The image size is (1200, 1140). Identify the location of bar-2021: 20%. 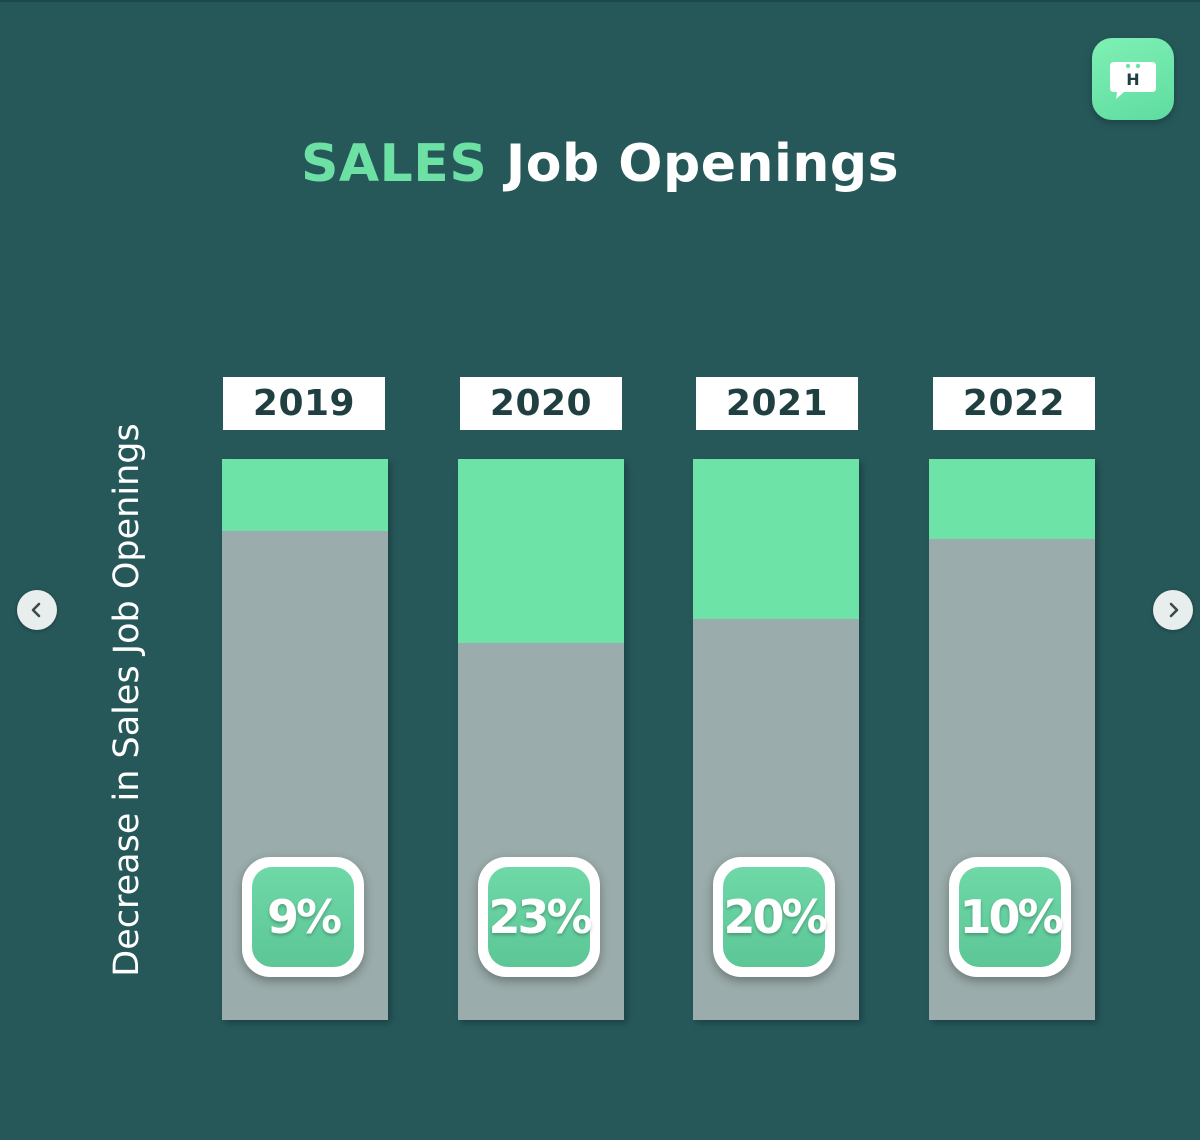
(776, 739).